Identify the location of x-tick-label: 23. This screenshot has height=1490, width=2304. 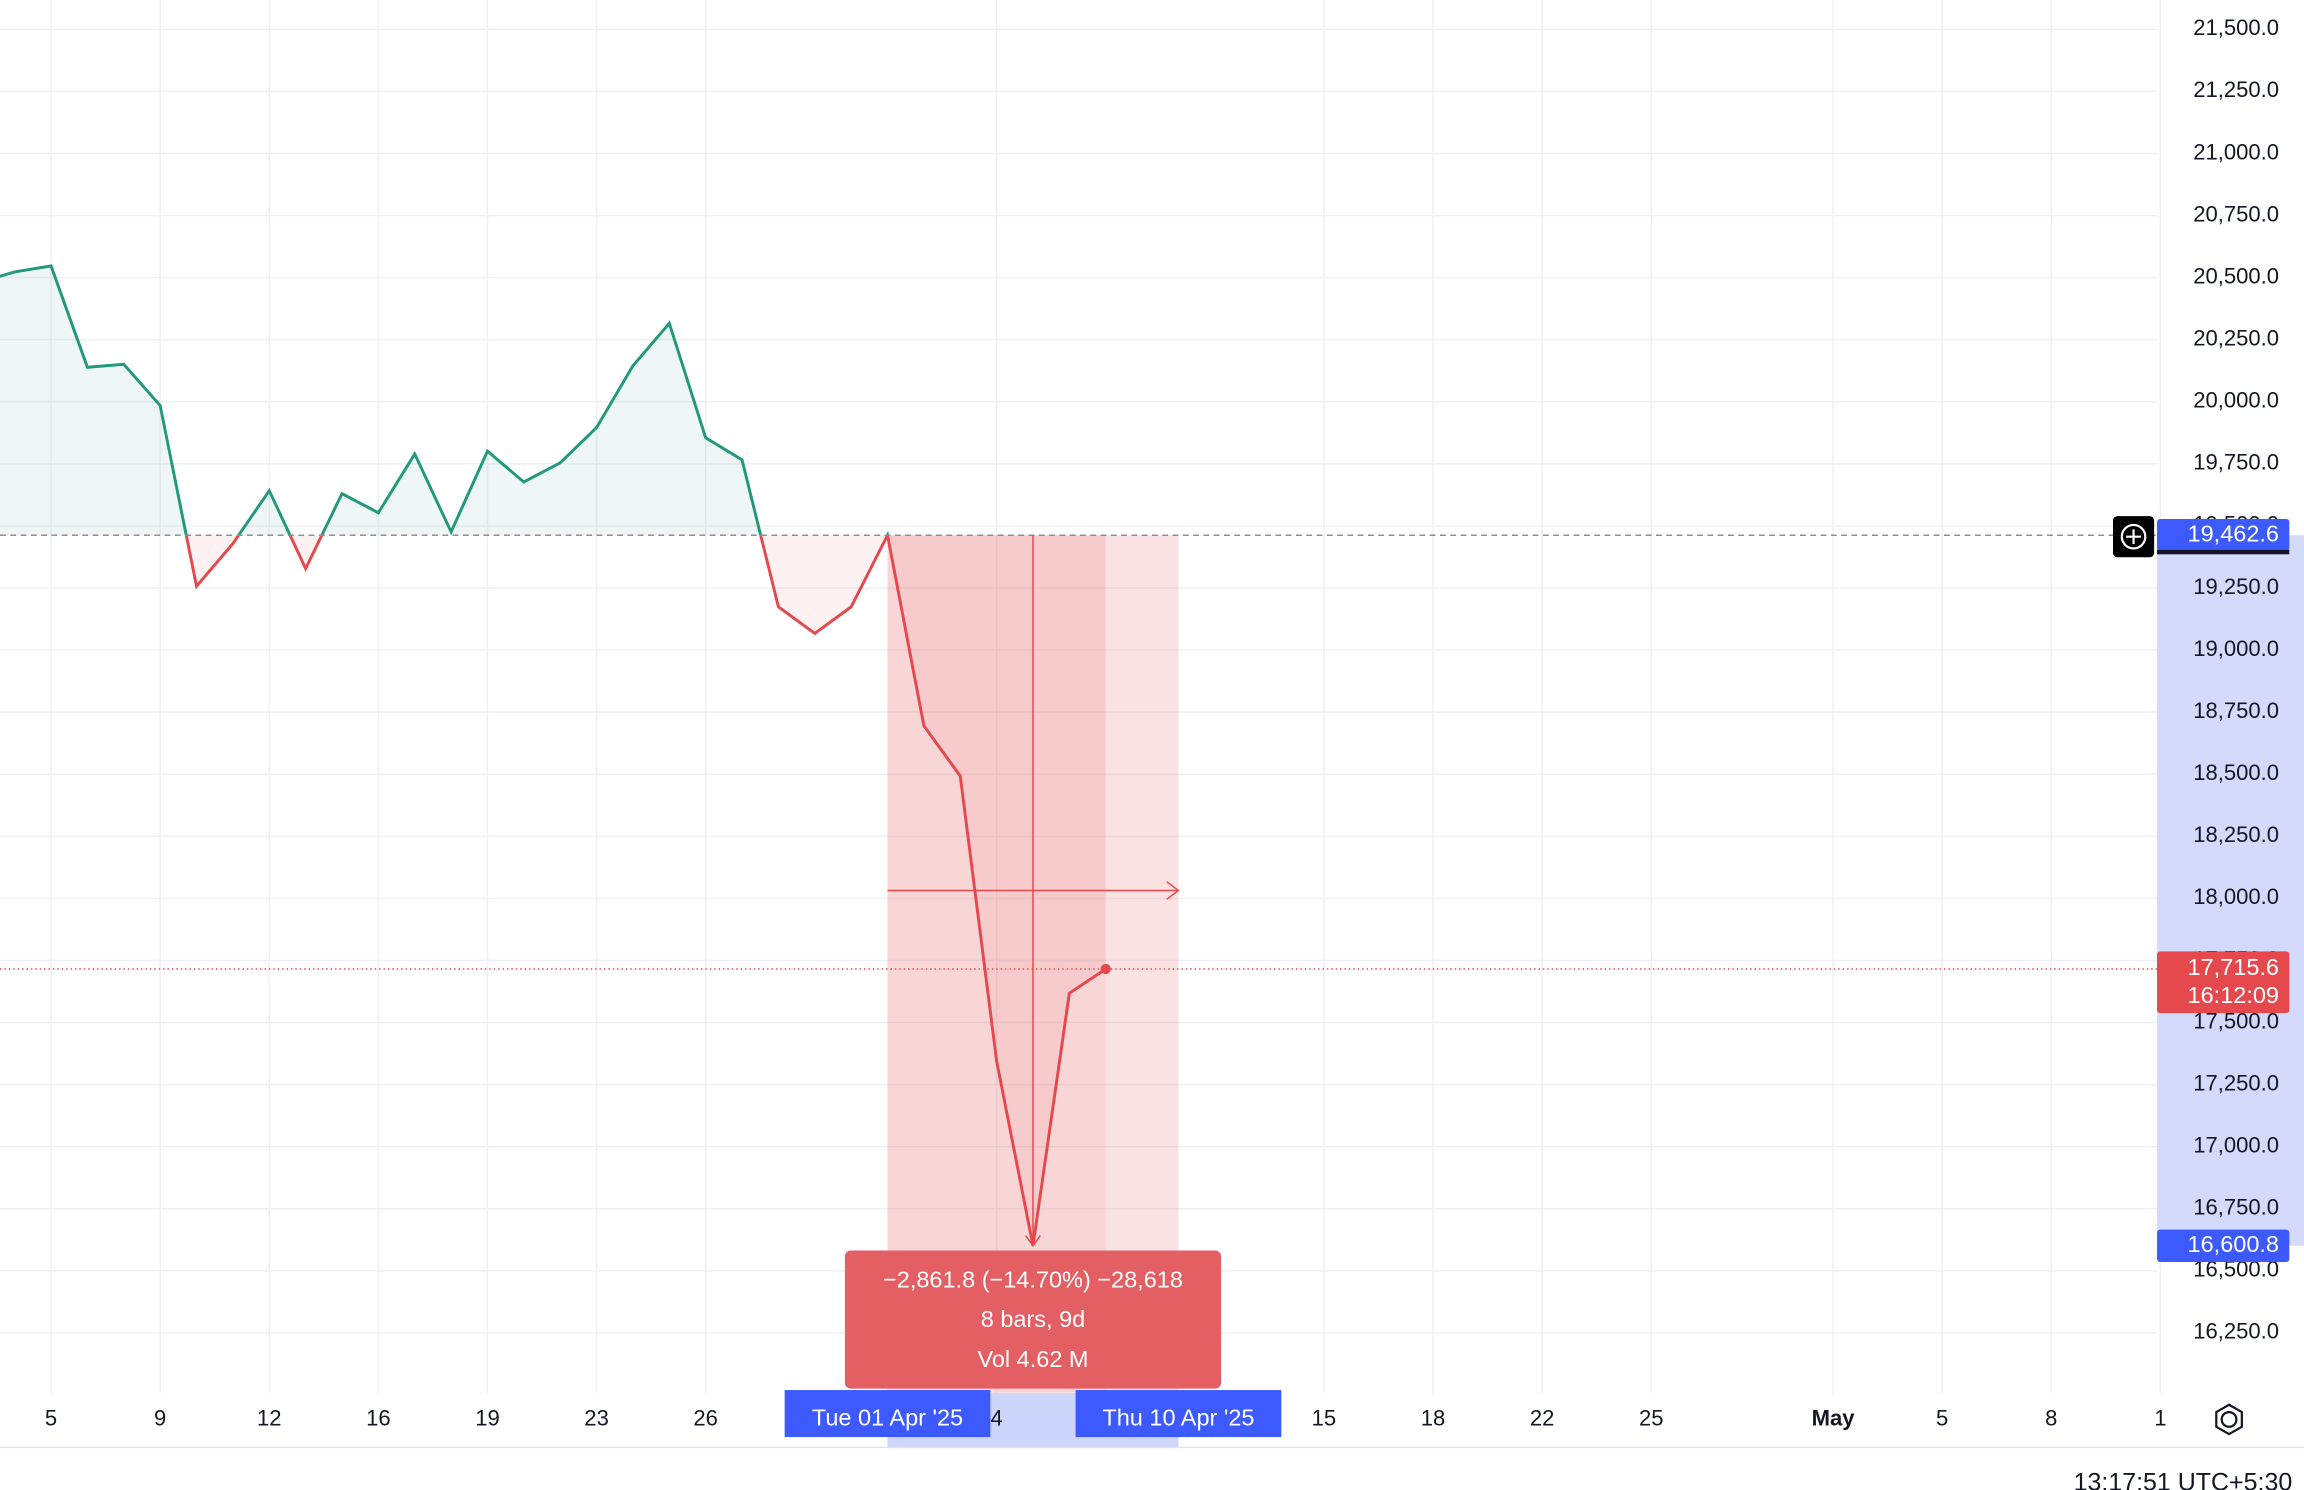
(596, 1417).